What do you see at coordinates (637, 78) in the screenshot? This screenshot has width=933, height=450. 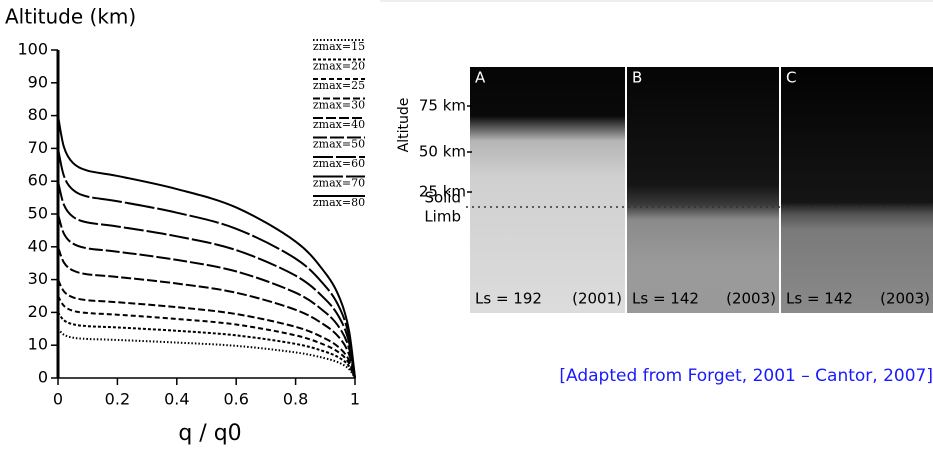 I see `panel-letter: B` at bounding box center [637, 78].